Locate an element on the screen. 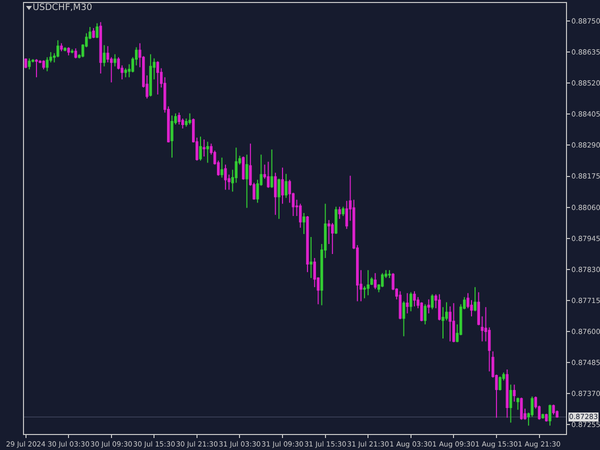 This screenshot has height=450, width=600. chart-title: USDCHF,M30 is located at coordinates (62, 8).